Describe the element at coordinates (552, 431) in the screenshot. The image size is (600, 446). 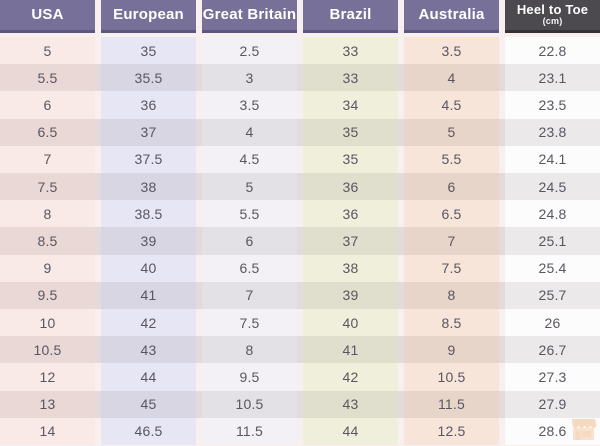
I see `table-cell-heel_to_toe: 28.6` at that location.